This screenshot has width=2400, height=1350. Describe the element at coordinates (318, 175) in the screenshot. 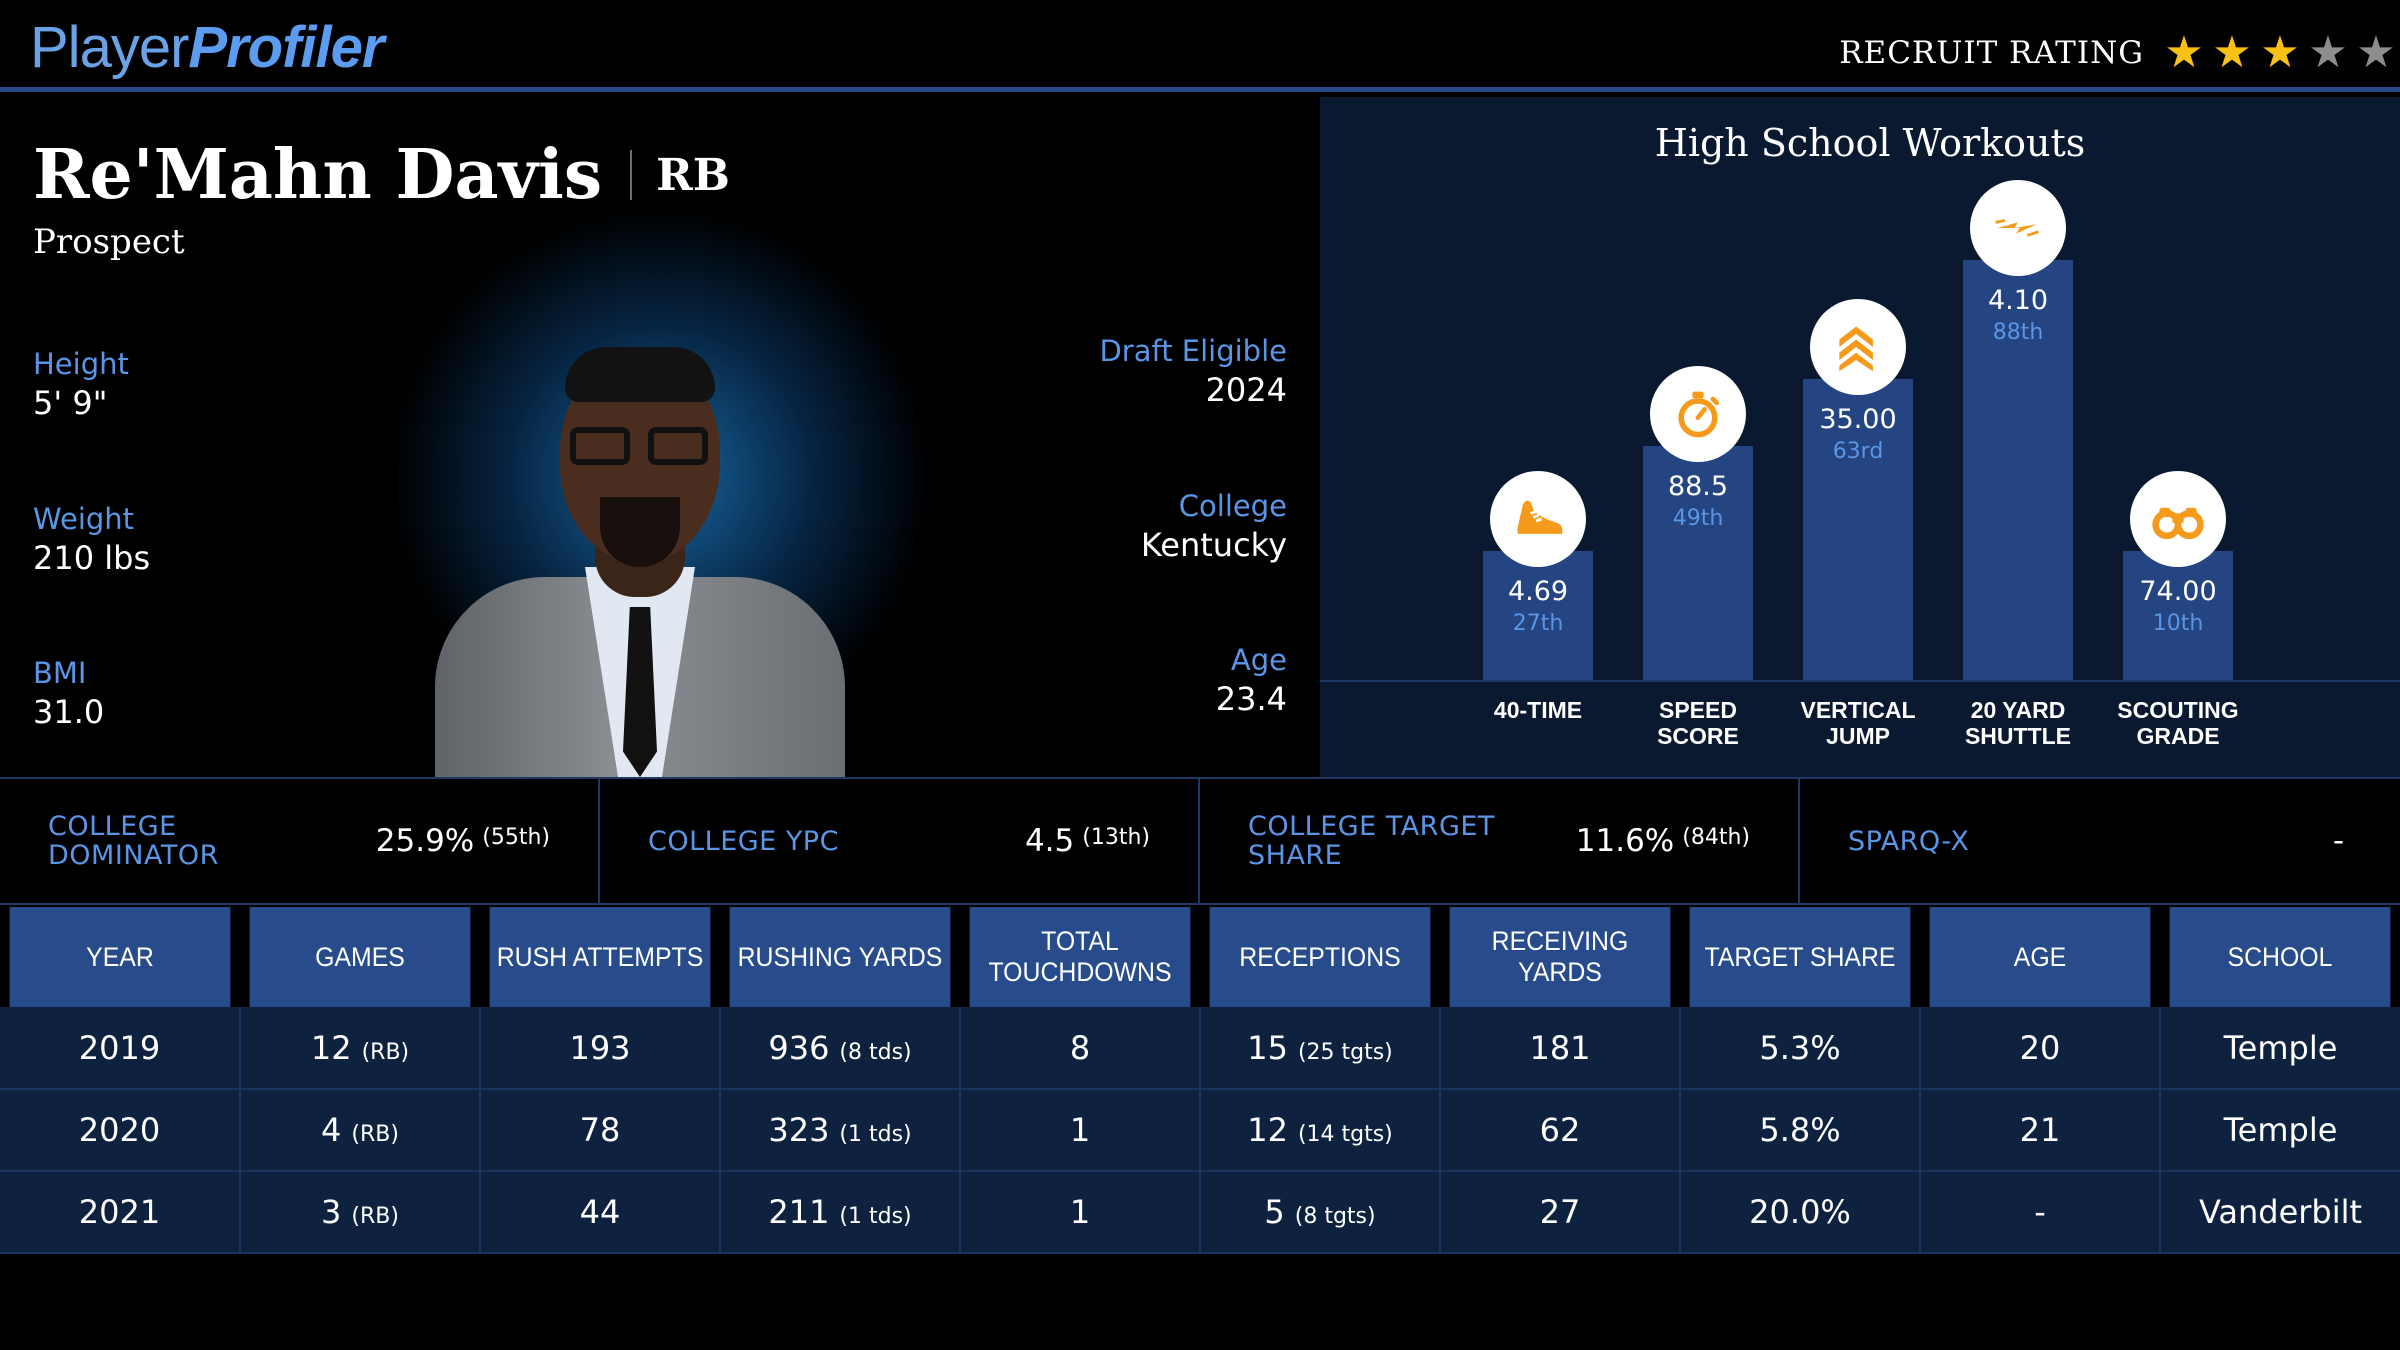

I see `player-name: Re'Mahn Davis` at that location.